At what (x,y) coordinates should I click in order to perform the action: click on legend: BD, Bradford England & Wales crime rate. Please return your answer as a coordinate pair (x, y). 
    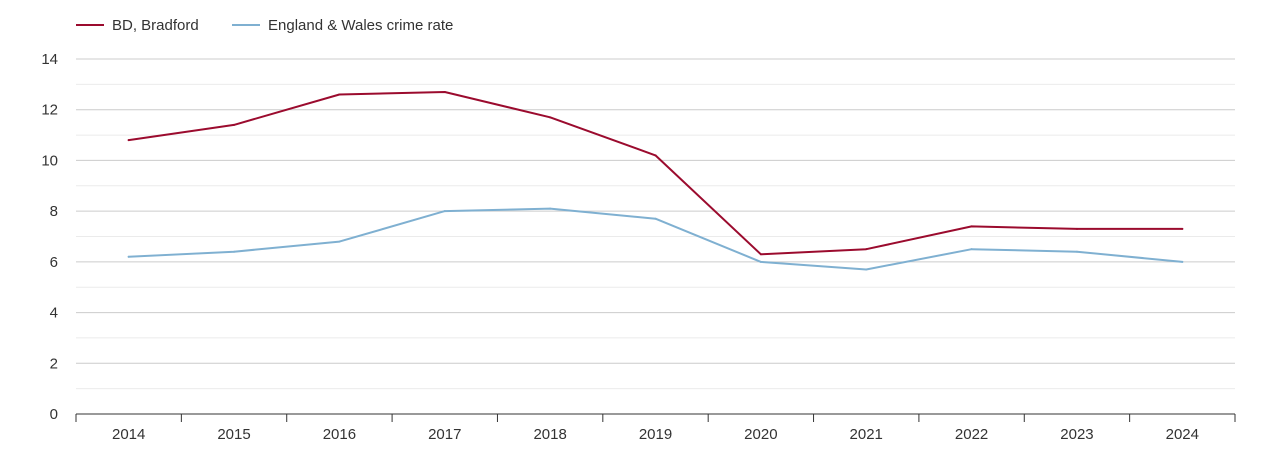
    Looking at the image, I should click on (264, 25).